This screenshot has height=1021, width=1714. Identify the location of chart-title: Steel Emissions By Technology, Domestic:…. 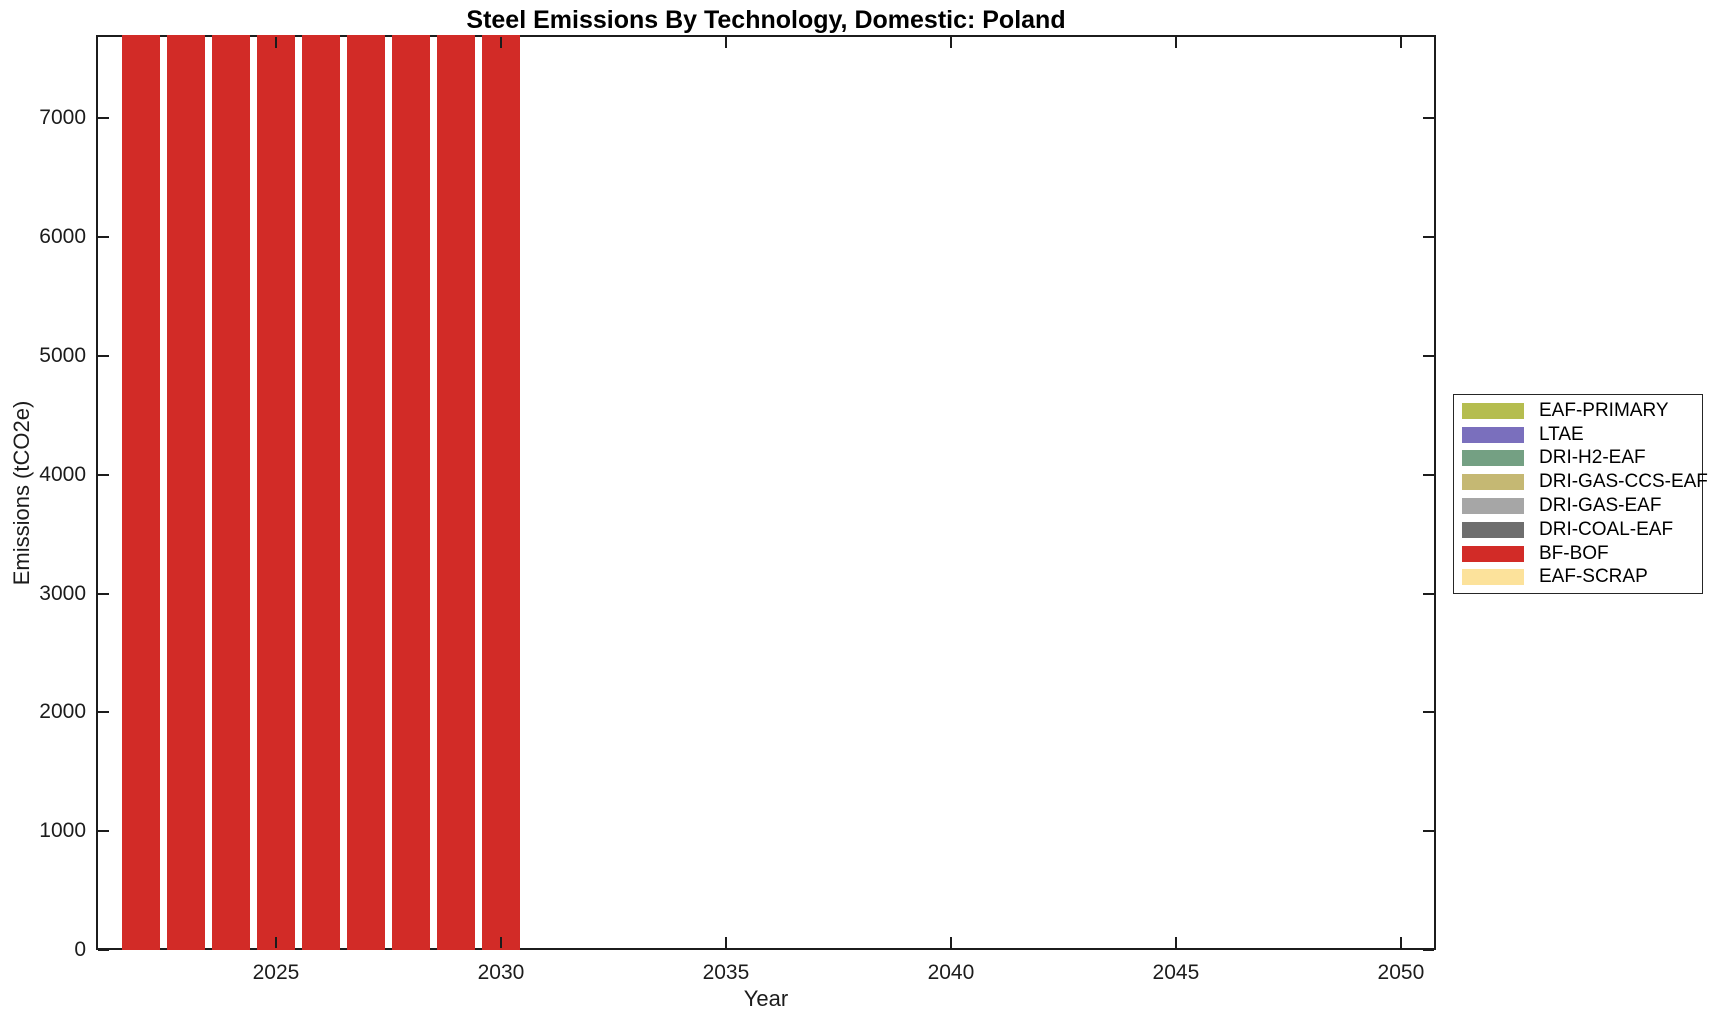
(766, 20).